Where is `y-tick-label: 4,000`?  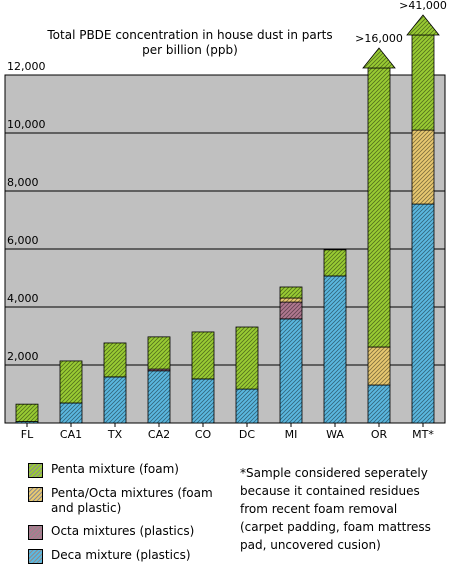
y-tick-label: 4,000 is located at coordinates (23, 298).